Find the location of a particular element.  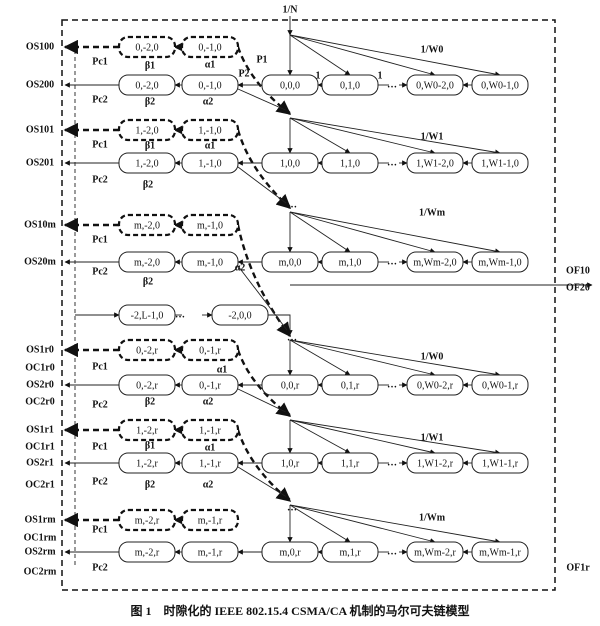

side-label: OC2r0 is located at coordinates (39, 401).